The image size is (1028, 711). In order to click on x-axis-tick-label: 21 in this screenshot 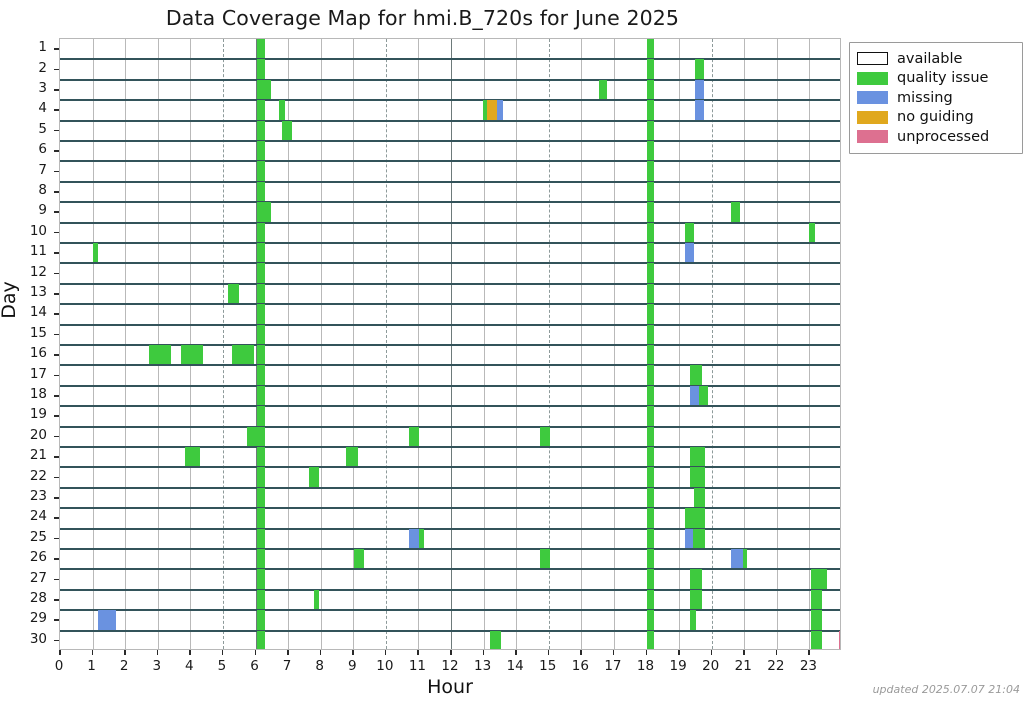, I will do `click(743, 666)`.